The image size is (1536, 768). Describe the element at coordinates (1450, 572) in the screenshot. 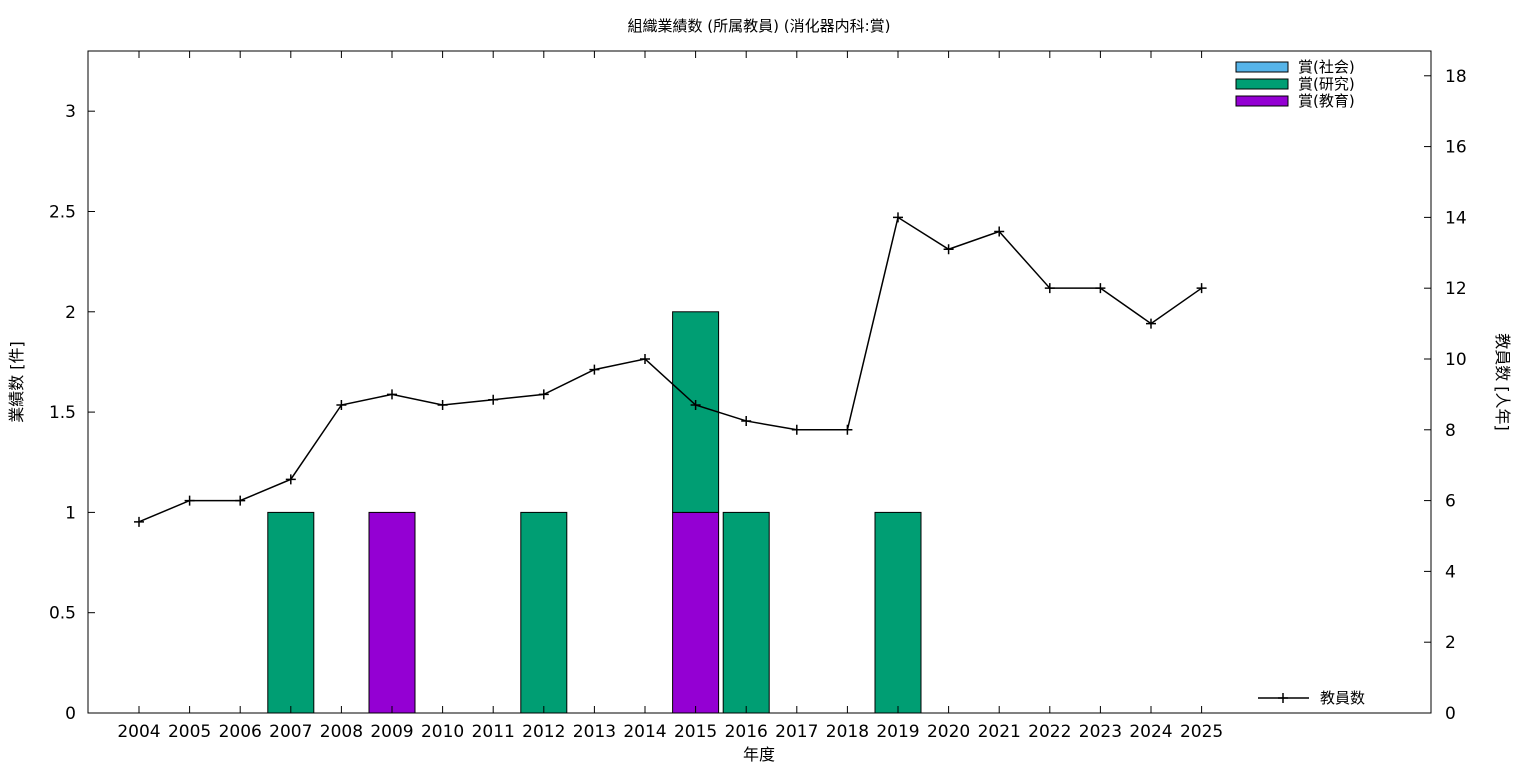

I see `y2-tick-label: 4` at that location.